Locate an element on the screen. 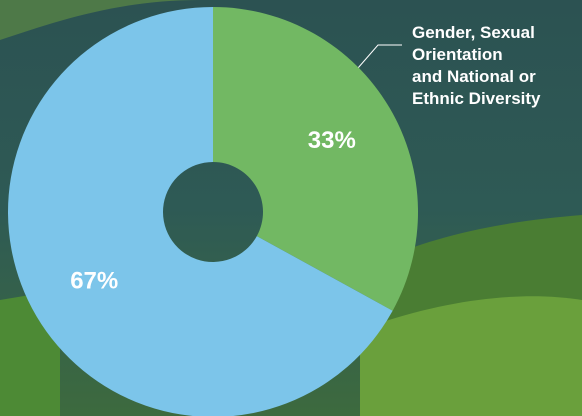  value-label: 67% is located at coordinates (94, 281).